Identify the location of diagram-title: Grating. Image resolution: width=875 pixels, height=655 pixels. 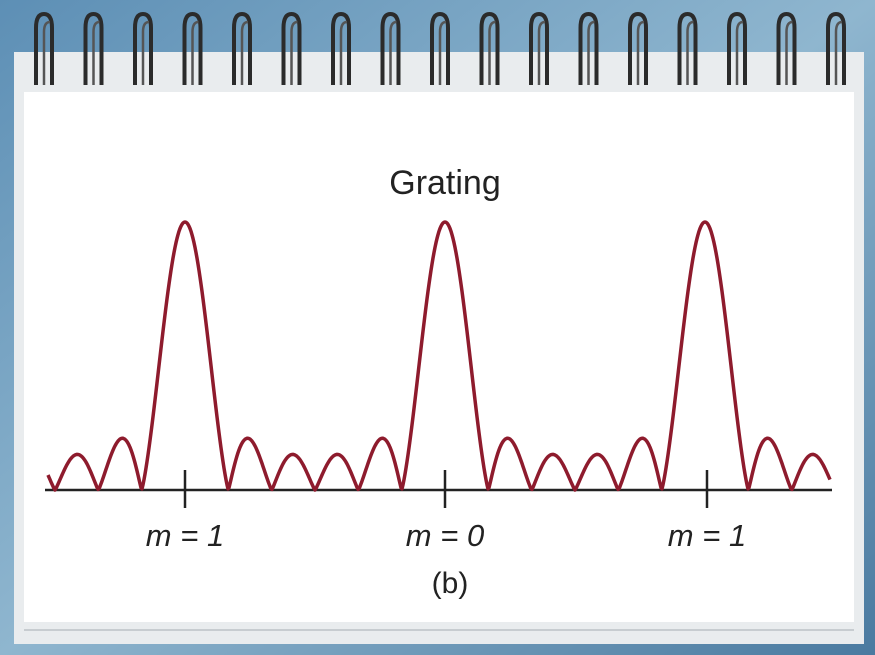
(445, 183).